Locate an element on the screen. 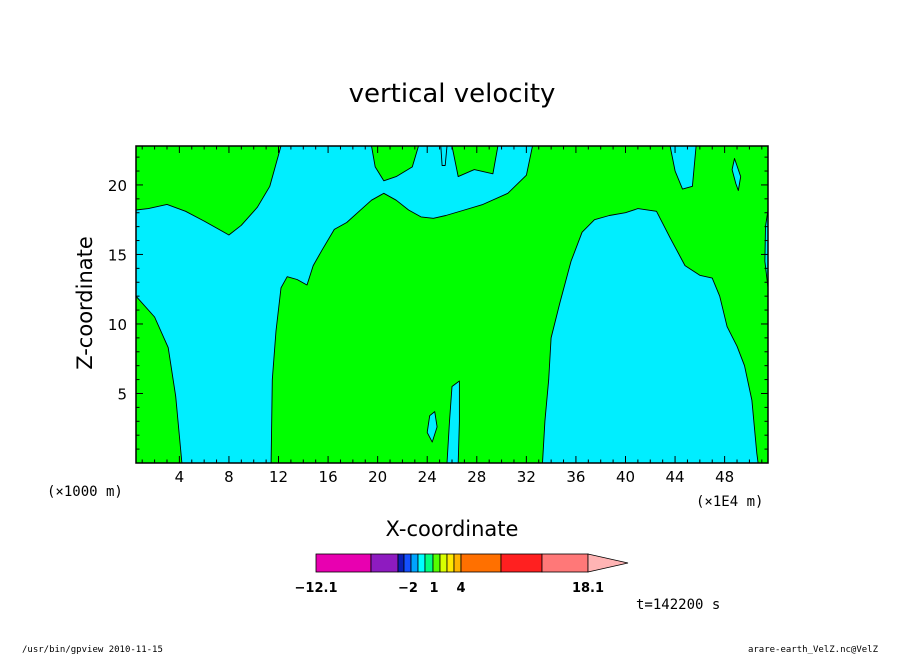 This screenshot has width=904, height=654. colorbar is located at coordinates (472, 563).